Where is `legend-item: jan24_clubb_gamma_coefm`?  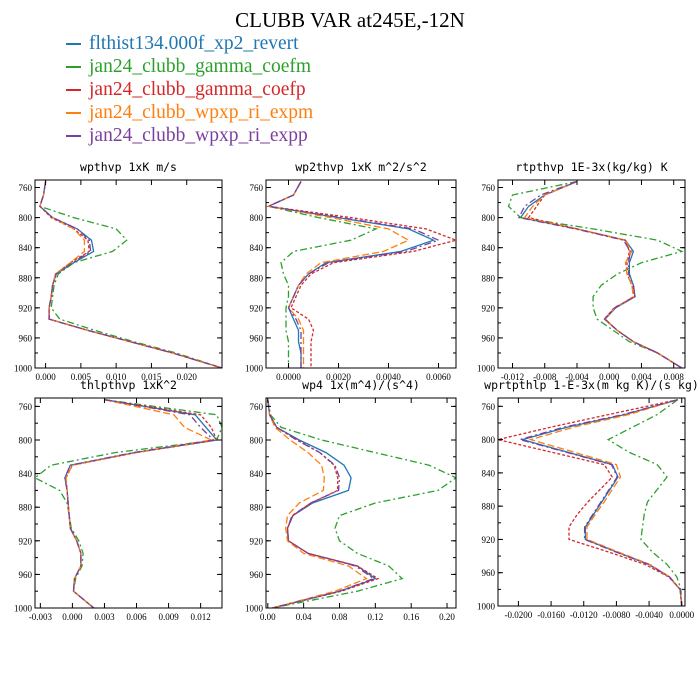
legend-item: jan24_clubb_gamma_coefm is located at coordinates (189, 66).